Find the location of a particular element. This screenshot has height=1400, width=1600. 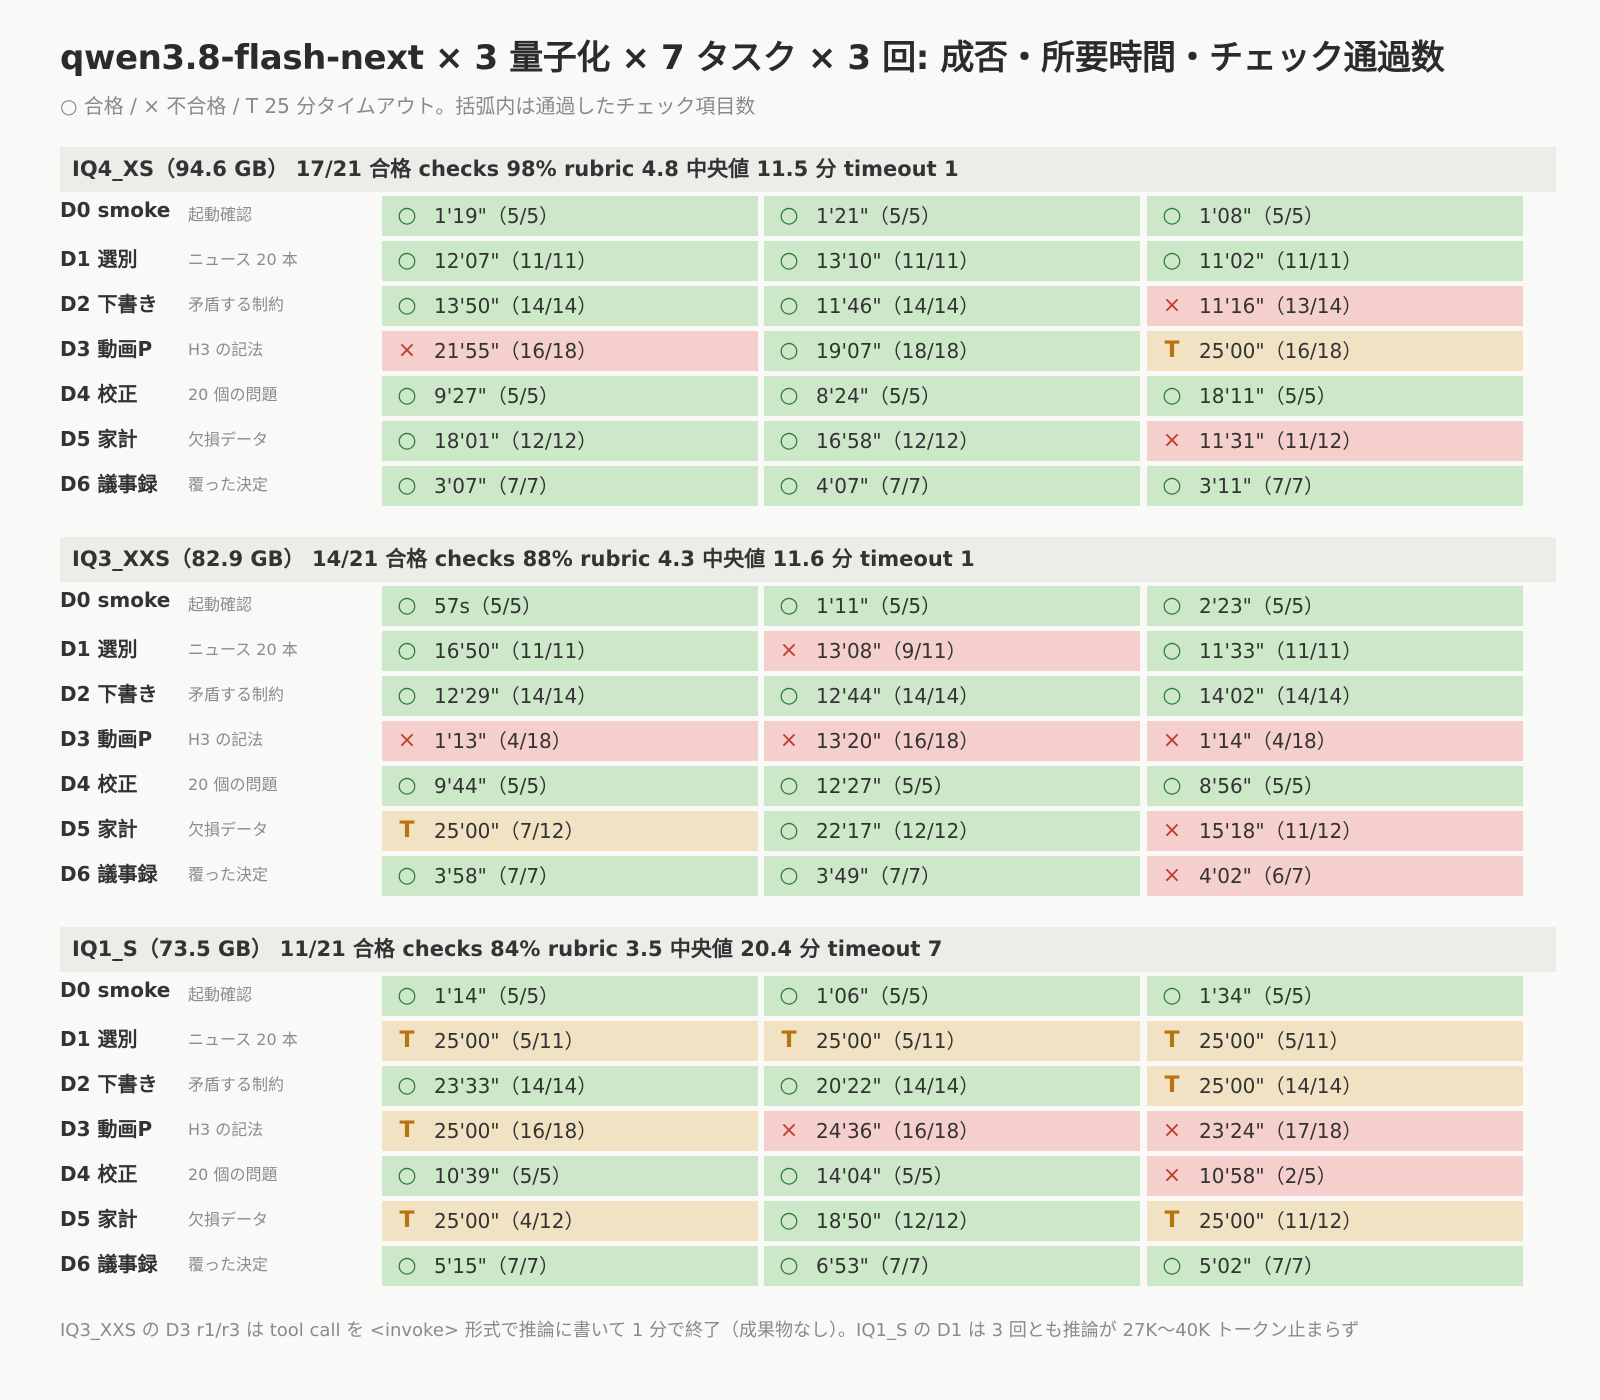

result-value: 11'16"（13/14） is located at coordinates (1281, 306).